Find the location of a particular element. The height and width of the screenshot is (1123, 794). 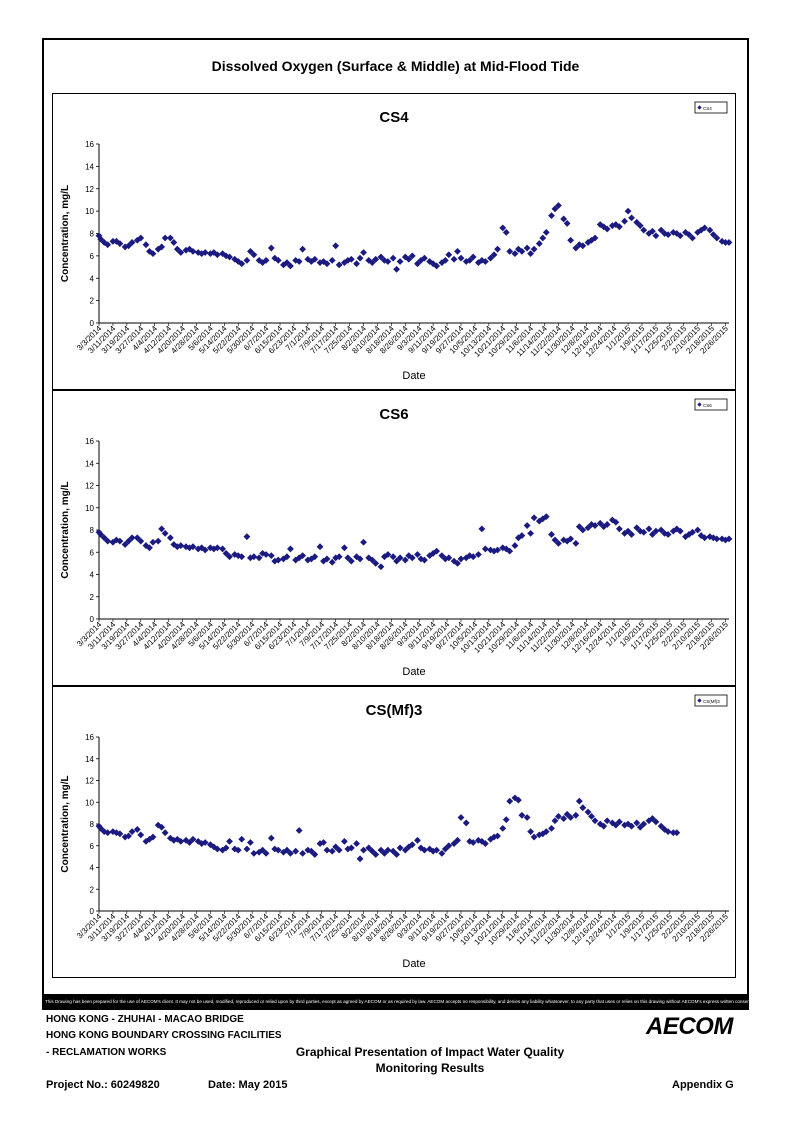

report-date: Date: May 2015 is located at coordinates (248, 1085).